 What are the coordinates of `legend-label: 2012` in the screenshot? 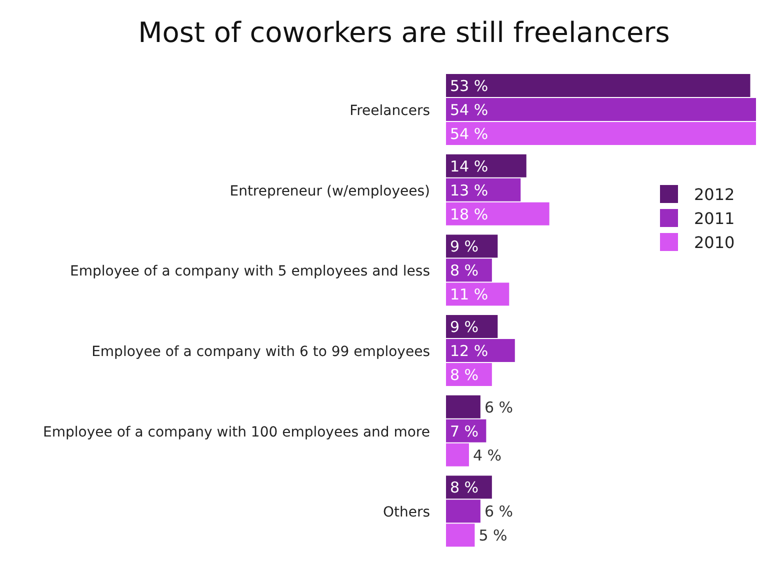 It's located at (714, 194).